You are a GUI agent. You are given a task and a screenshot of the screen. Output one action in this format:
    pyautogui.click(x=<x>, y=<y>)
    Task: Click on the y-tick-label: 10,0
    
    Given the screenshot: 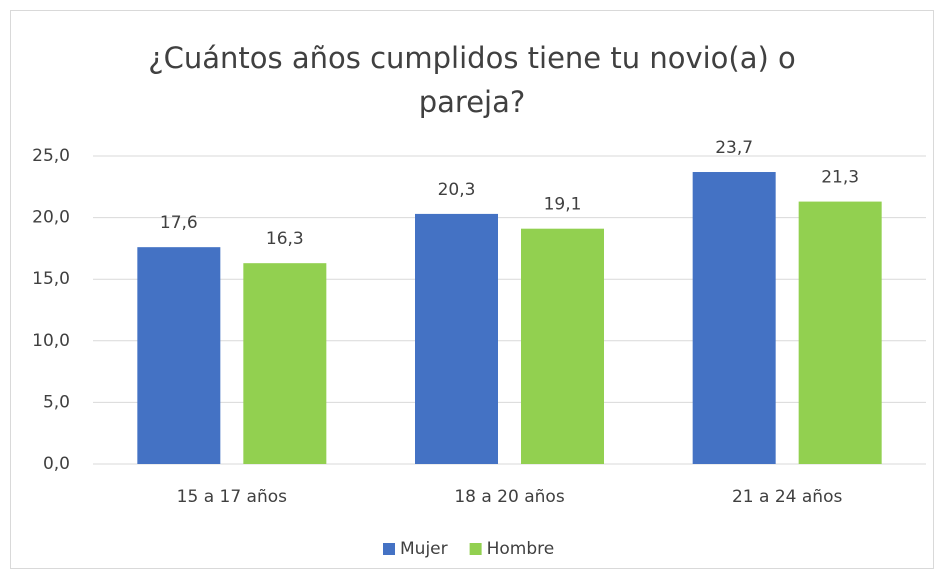 What is the action you would take?
    pyautogui.click(x=51, y=341)
    